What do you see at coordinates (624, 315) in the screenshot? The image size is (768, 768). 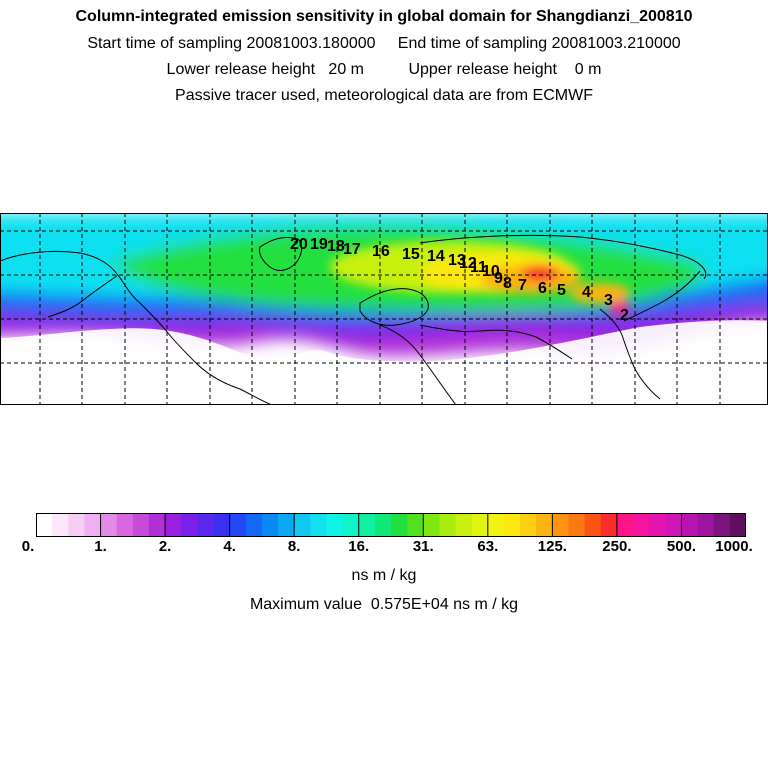 I see `trajectory-label: 2` at bounding box center [624, 315].